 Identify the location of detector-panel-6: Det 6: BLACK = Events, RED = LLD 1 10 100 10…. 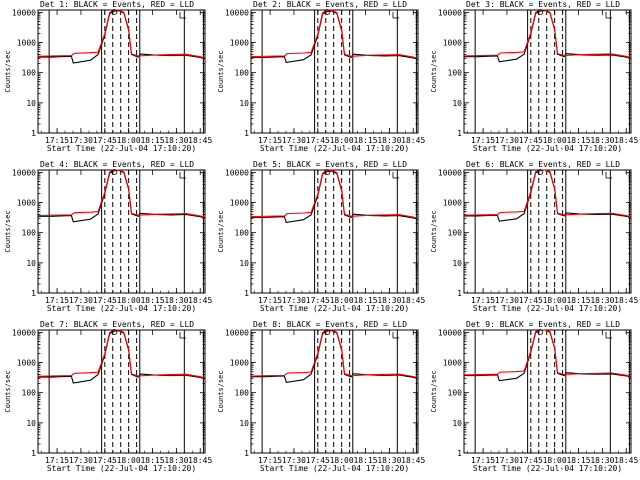
(534, 236).